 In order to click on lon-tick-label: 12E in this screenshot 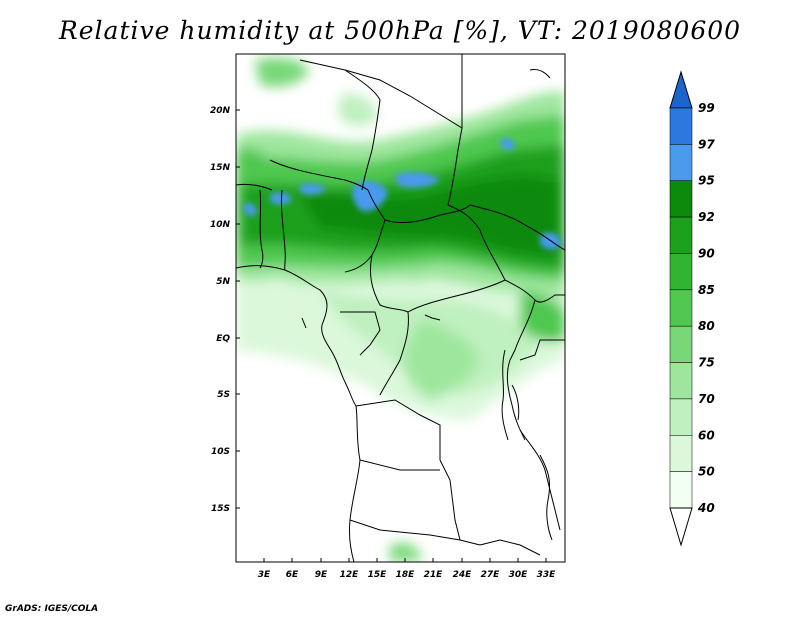, I will do `click(350, 575)`.